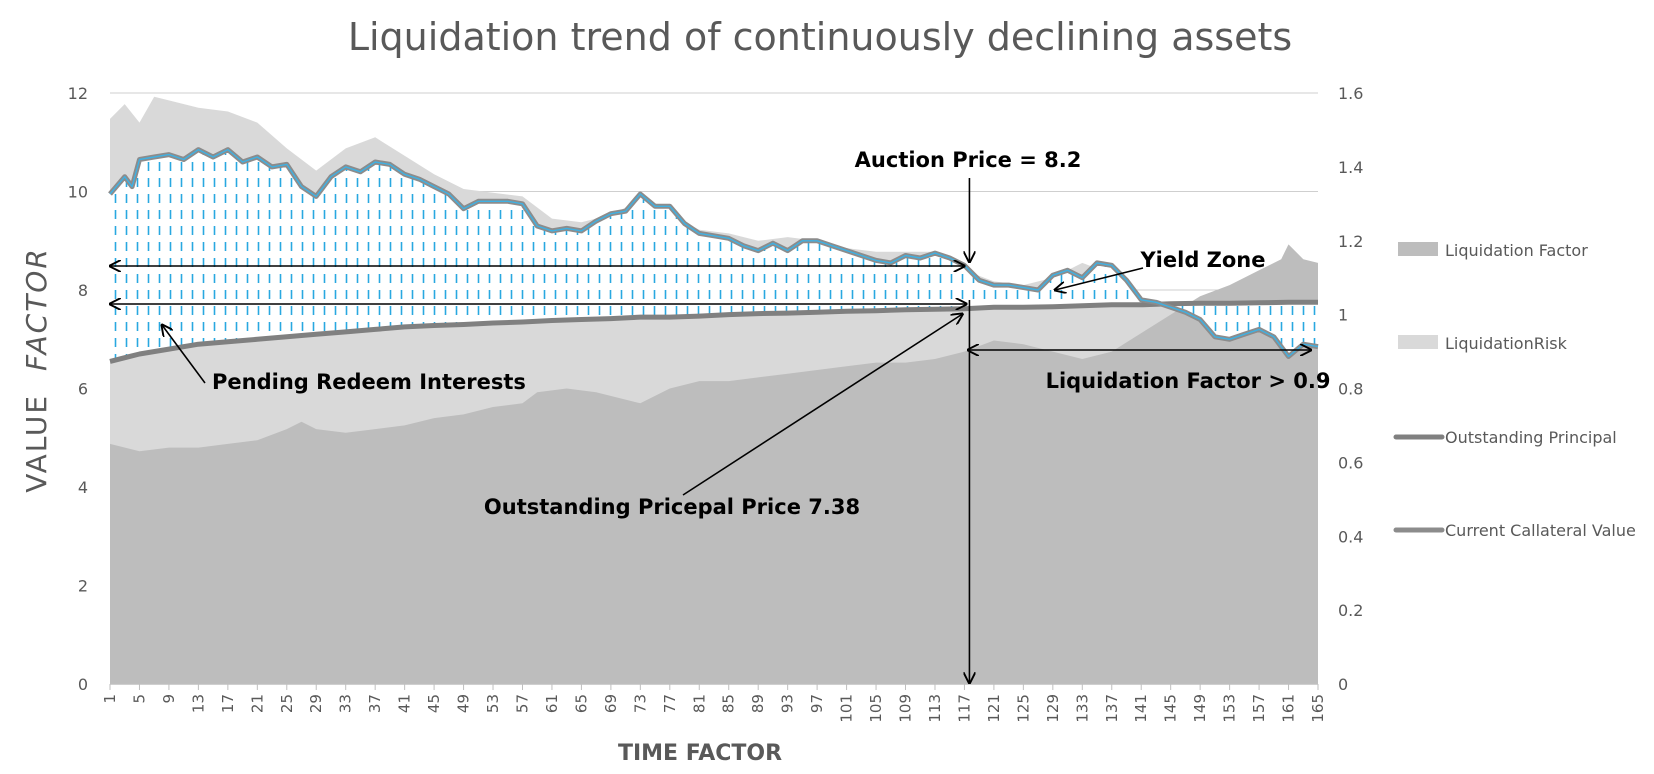  What do you see at coordinates (1023, 708) in the screenshot?
I see `x-tick-label: 125` at bounding box center [1023, 708].